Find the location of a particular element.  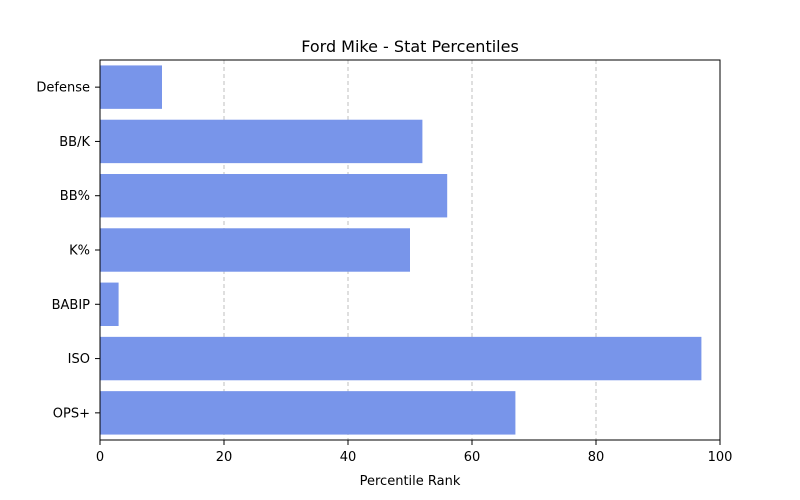

x-tick-label: 60 is located at coordinates (472, 457).